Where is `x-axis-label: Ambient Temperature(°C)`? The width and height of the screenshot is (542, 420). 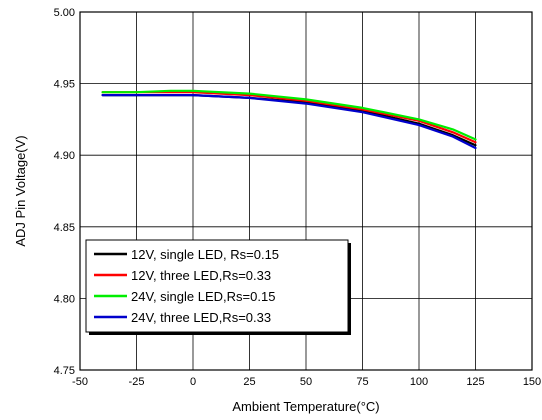
x-axis-label: Ambient Temperature(°C) is located at coordinates (305, 406).